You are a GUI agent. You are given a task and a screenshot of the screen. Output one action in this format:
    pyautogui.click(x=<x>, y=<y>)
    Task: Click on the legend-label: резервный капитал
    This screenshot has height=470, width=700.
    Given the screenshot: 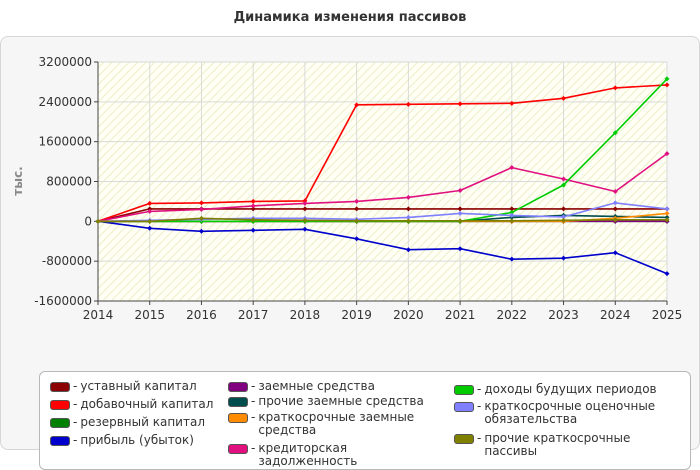 What is the action you would take?
    pyautogui.click(x=142, y=422)
    